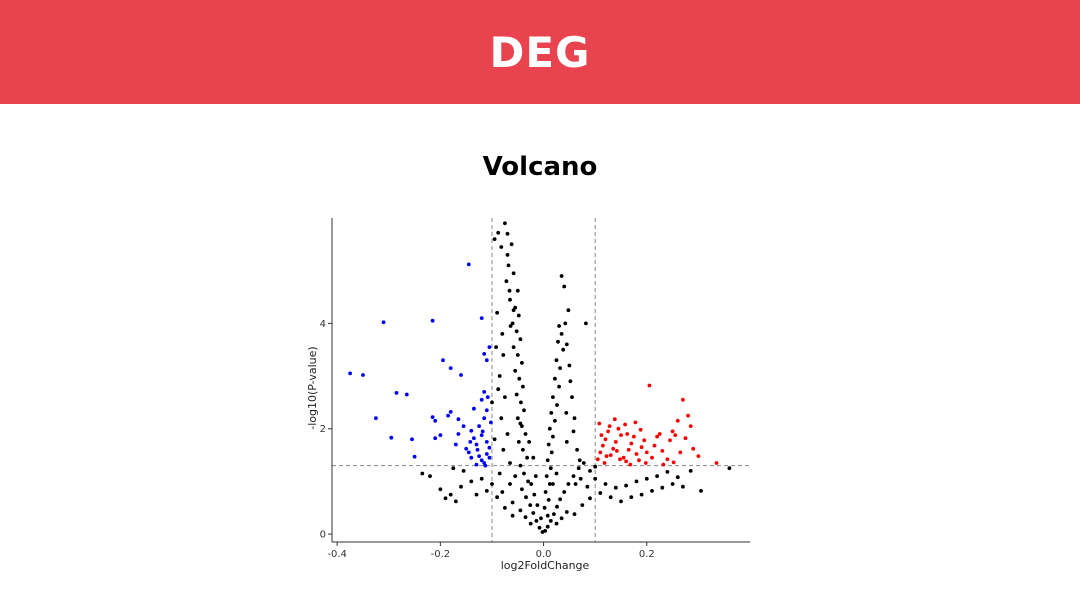 Image resolution: width=1080 pixels, height=608 pixels. I want to click on chart-title: Volcano, so click(540, 167).